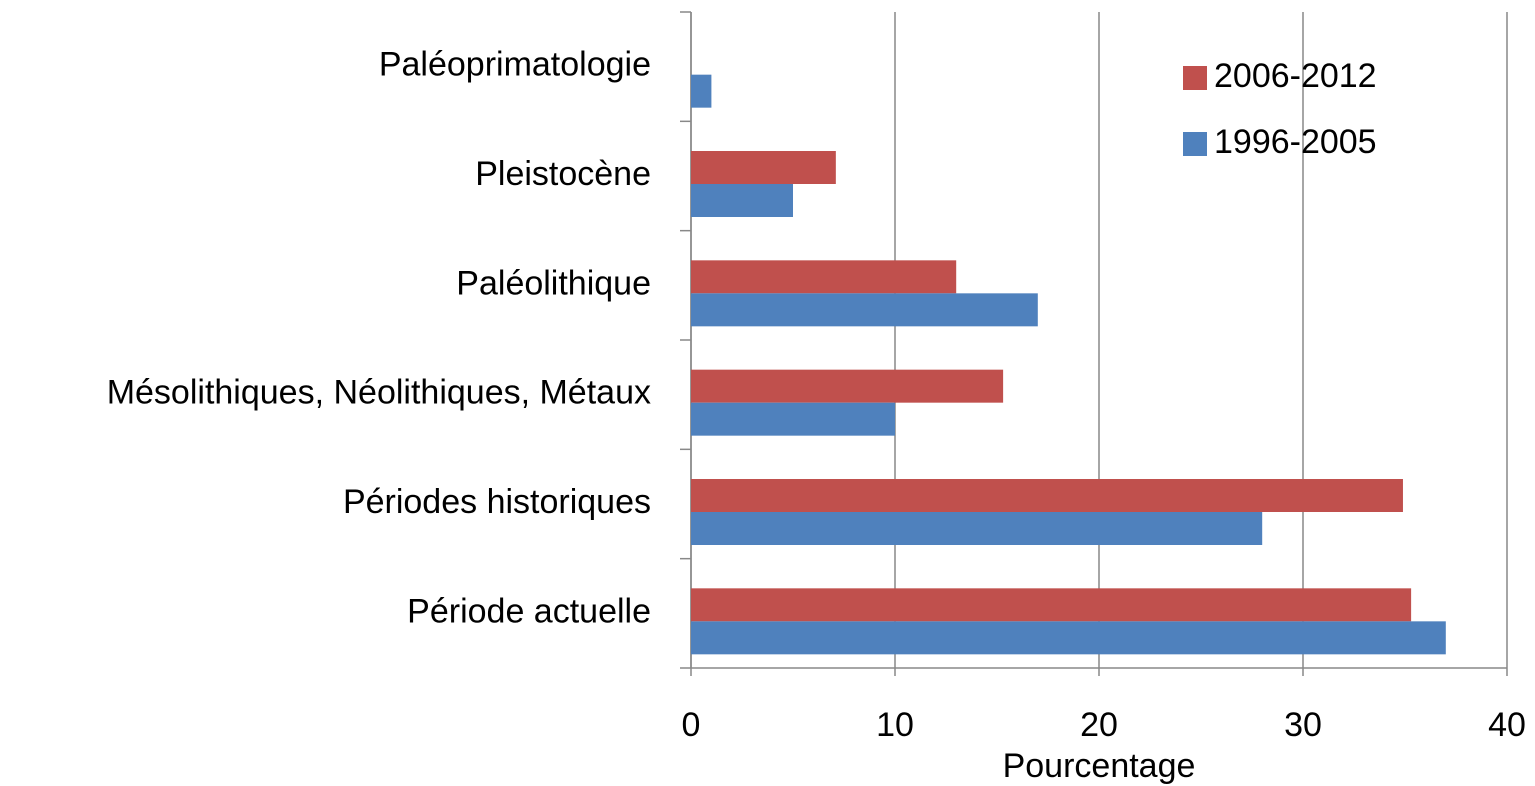 The image size is (1535, 786). Describe the element at coordinates (1295, 76) in the screenshot. I see `legend-label: 2006-2012` at that location.